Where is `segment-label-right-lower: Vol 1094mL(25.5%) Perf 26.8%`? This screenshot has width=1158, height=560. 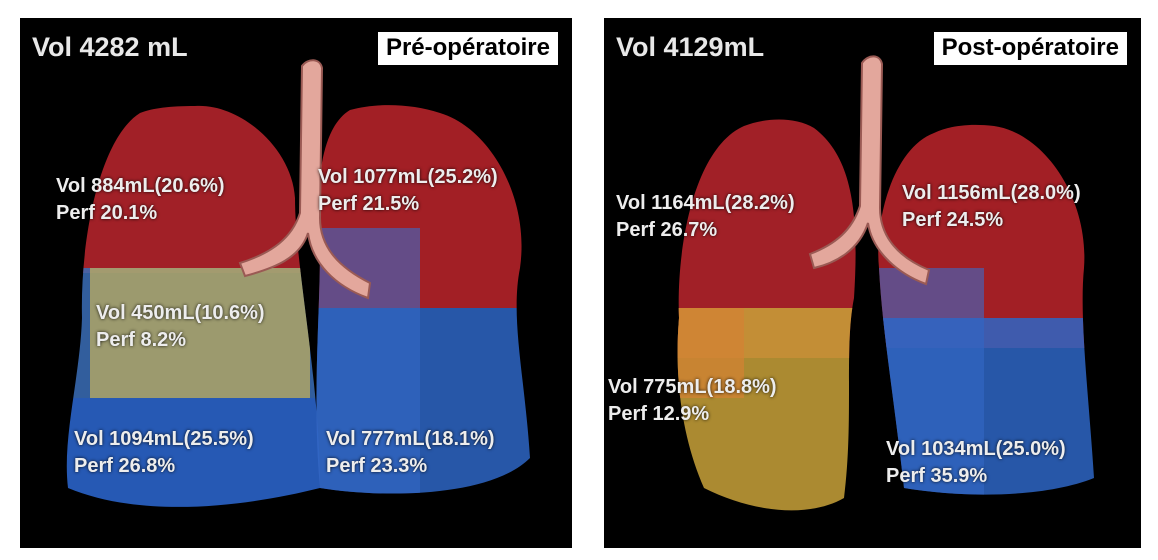
segment-label-right-lower: Vol 1094mL(25.5%) Perf 26.8% is located at coordinates (164, 452).